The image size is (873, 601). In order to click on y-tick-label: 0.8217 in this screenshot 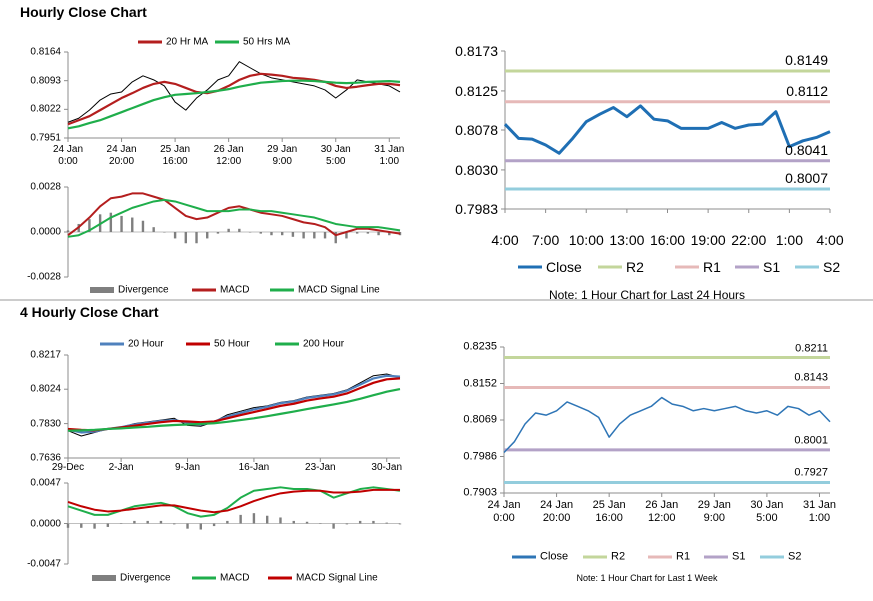, I will do `click(45, 355)`.